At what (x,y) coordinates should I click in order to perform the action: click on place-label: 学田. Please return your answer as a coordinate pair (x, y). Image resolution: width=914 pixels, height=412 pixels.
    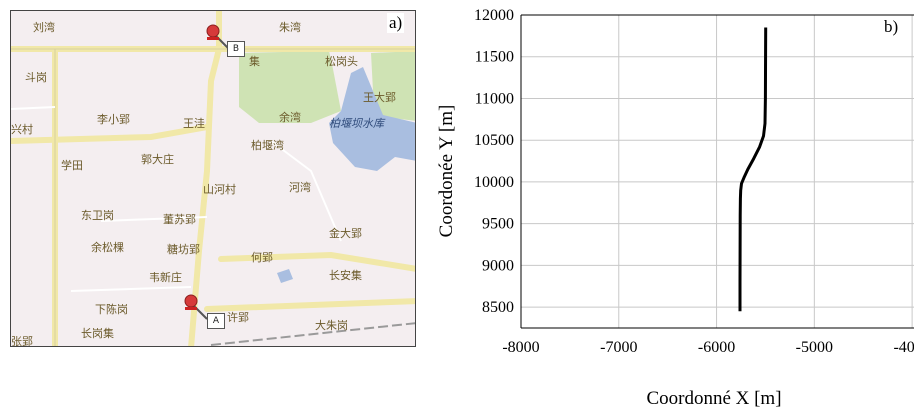
    Looking at the image, I should click on (72, 165).